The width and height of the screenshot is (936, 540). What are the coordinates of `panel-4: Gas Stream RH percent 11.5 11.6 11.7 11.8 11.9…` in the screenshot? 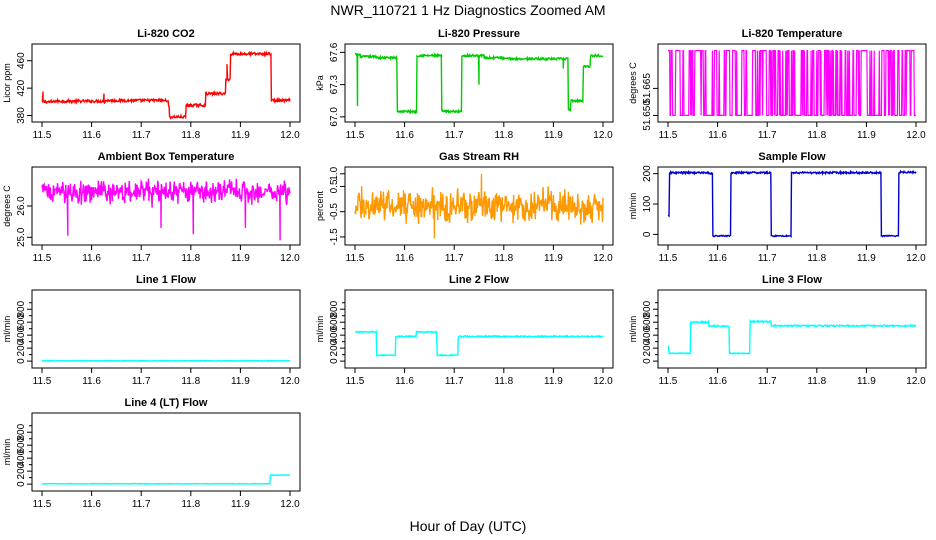 It's located at (464, 207).